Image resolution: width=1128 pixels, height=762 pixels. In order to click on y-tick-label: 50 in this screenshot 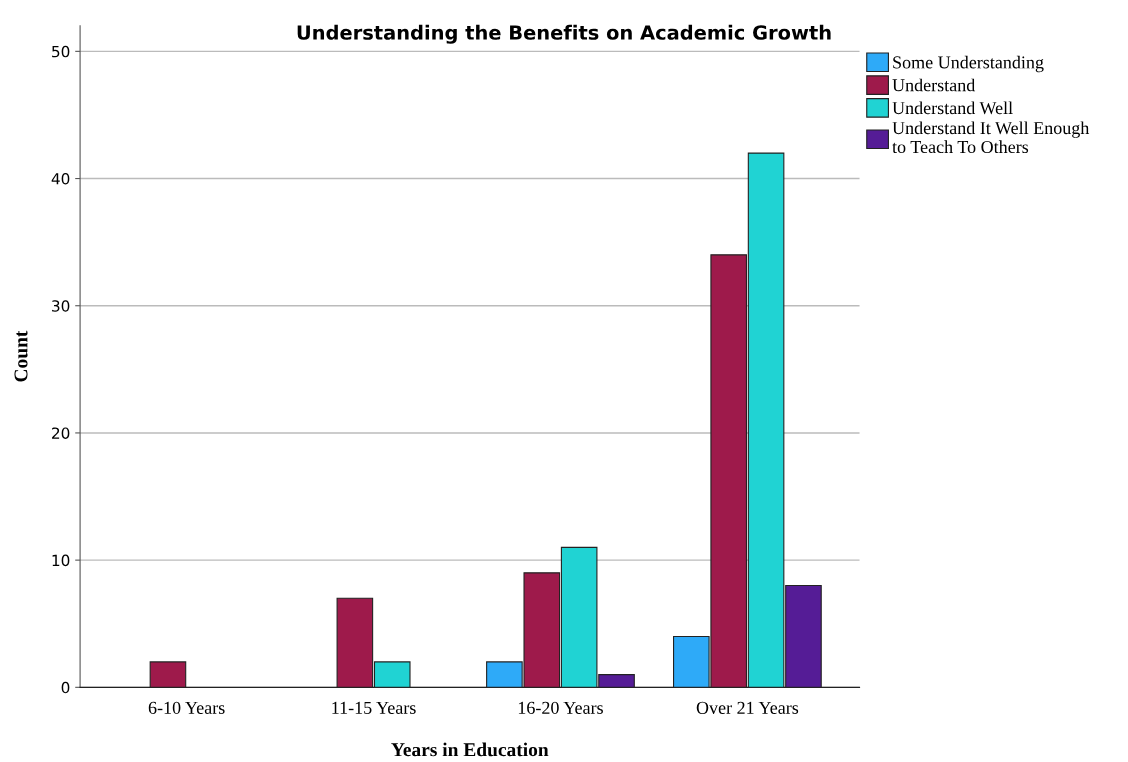, I will do `click(61, 51)`.